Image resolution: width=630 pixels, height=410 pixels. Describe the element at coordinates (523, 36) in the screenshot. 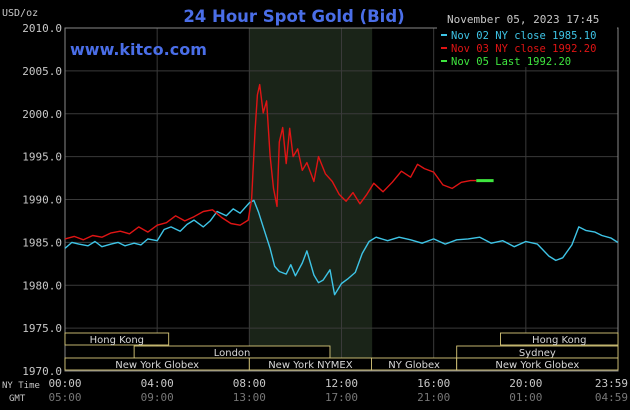

I see `legend-entry: Nov 02 NY close 1985.10` at that location.